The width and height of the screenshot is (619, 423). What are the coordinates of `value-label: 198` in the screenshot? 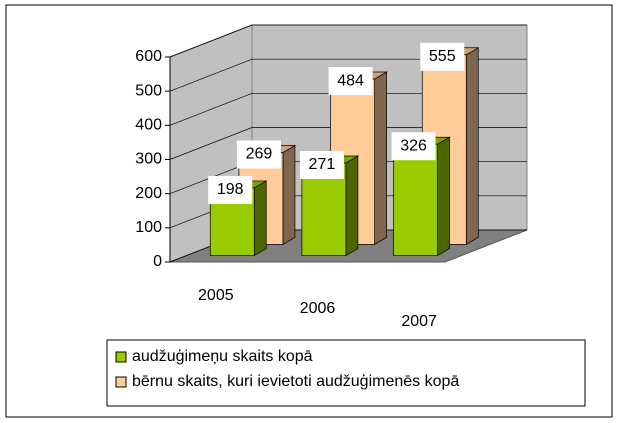 It's located at (230, 189).